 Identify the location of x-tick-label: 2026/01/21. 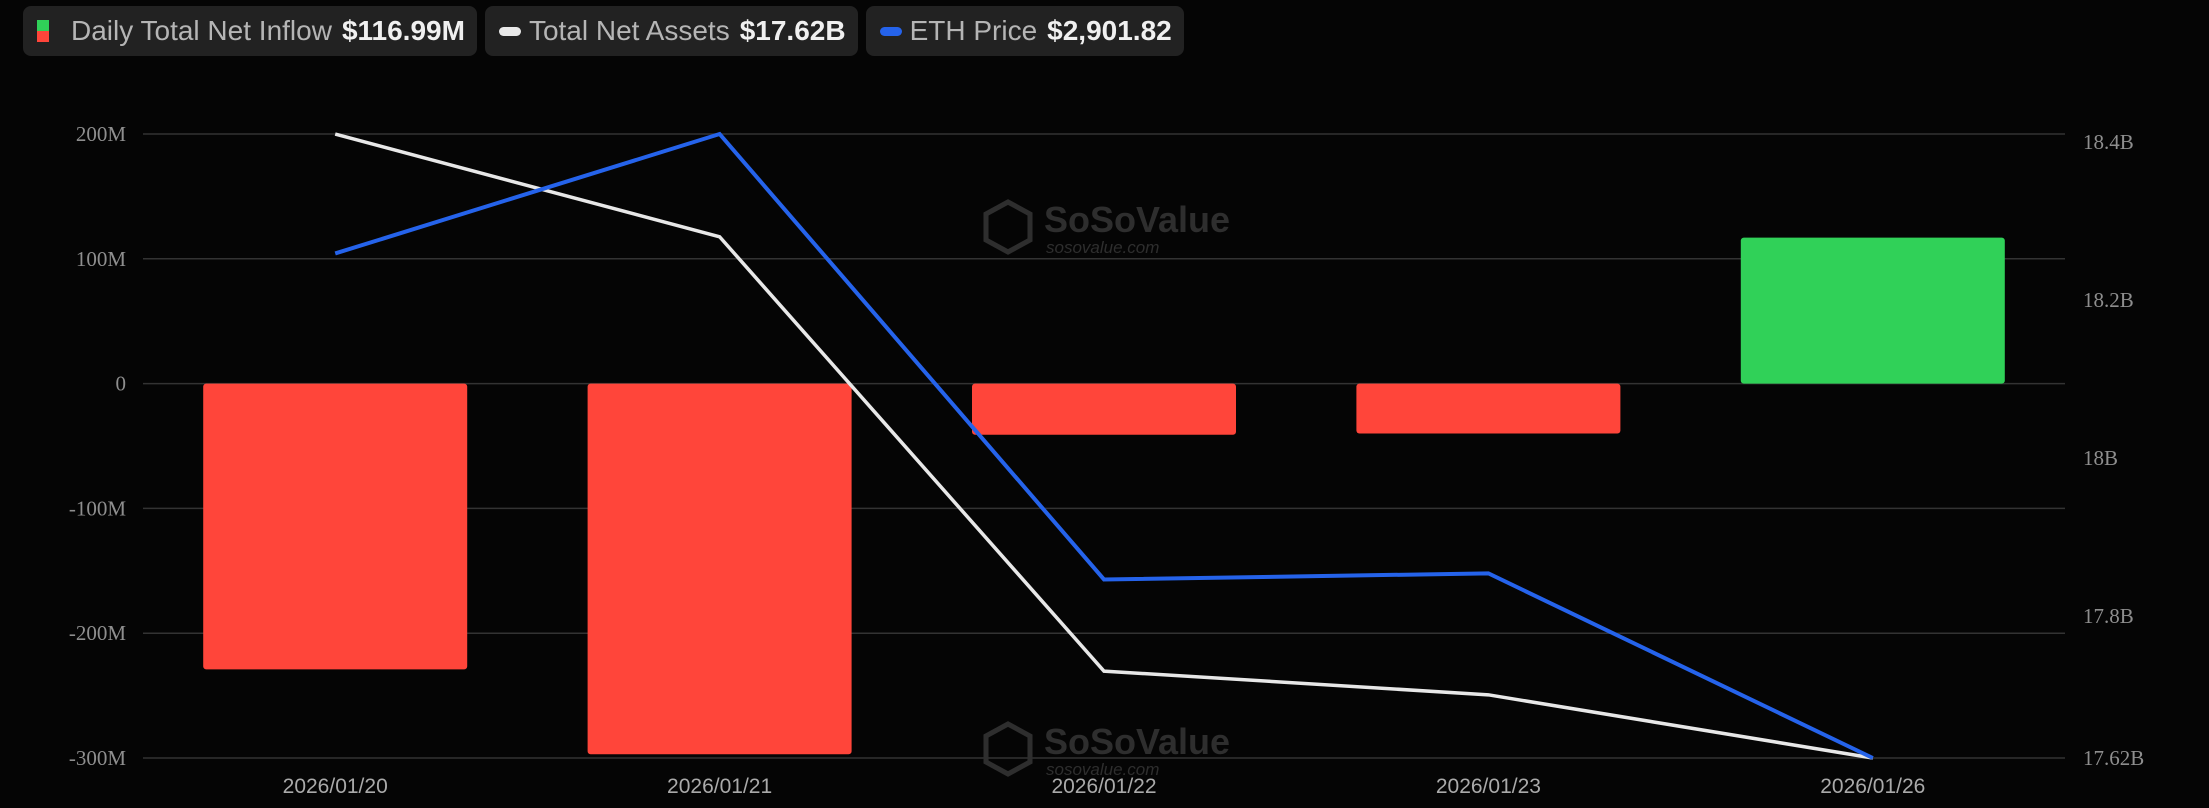
(719, 786).